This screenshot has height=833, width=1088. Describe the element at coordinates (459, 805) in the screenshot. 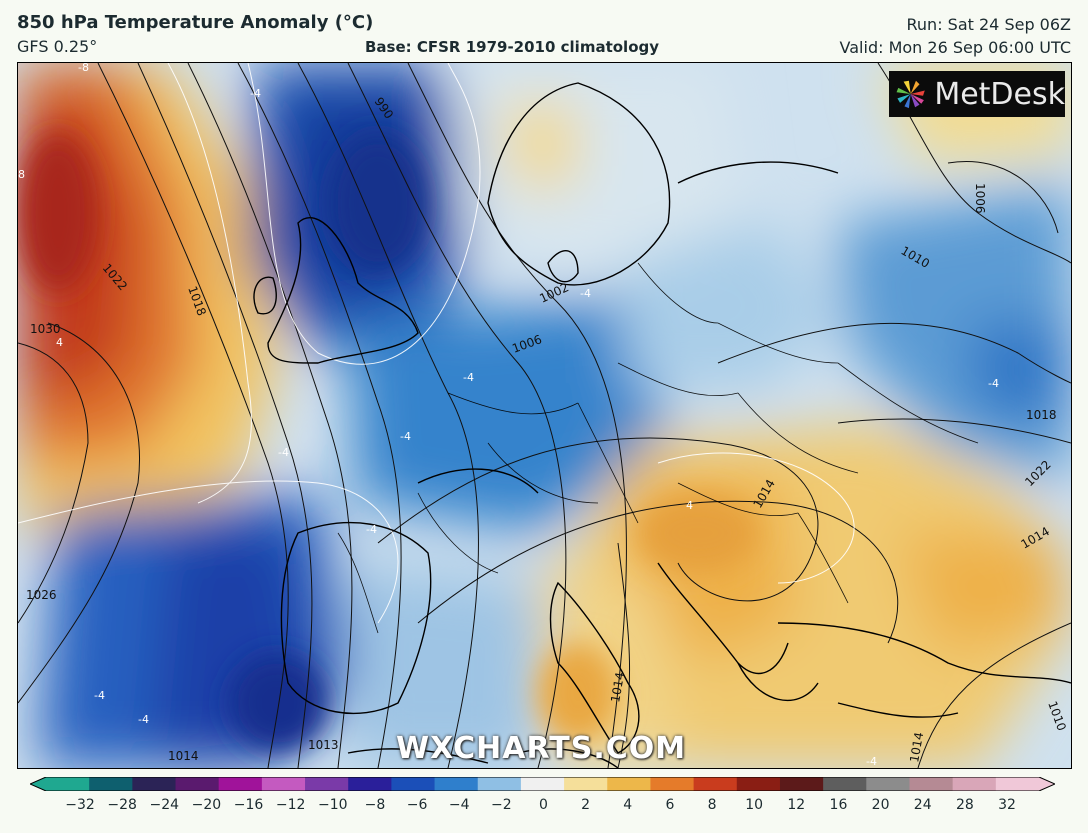

I see `colorbar-tick-label: −4` at that location.